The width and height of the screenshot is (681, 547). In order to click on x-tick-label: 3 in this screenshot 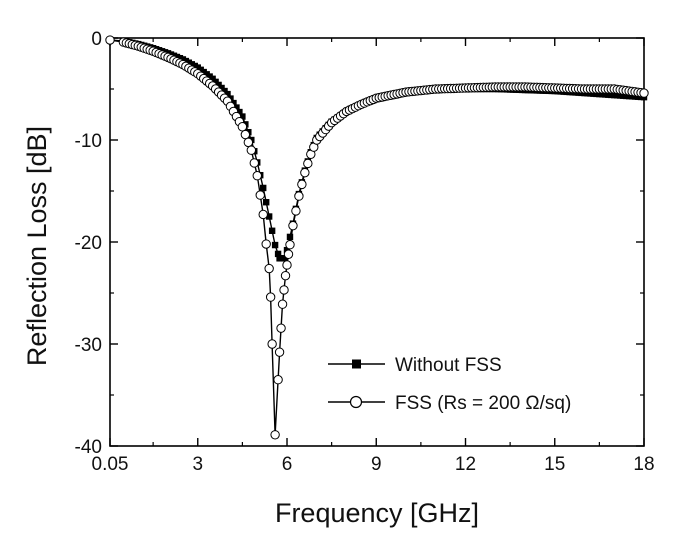, I will do `click(197, 464)`.